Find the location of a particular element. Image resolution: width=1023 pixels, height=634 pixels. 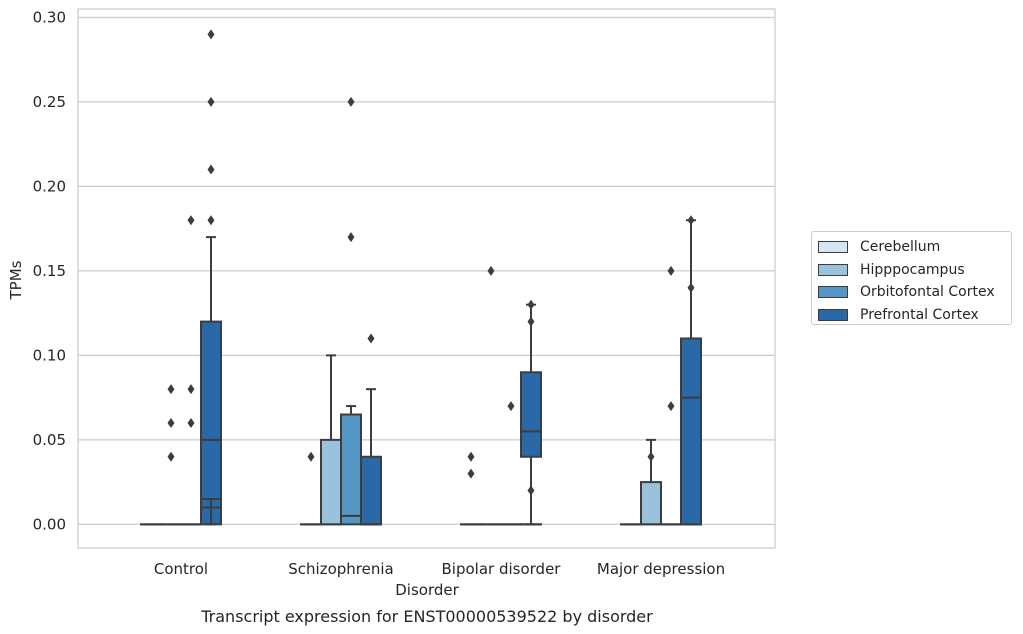

legend-item: Orbitofontal Cortex is located at coordinates (914, 292).